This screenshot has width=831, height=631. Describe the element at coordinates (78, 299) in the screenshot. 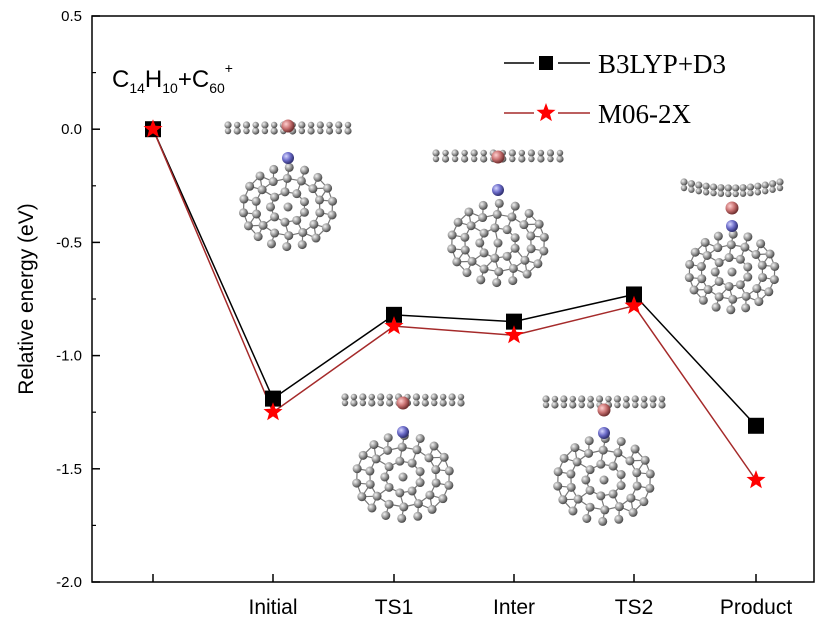

I see `y-axis: 0.5 0.0 -0.5 -1.0 -1.5 -2.0` at that location.